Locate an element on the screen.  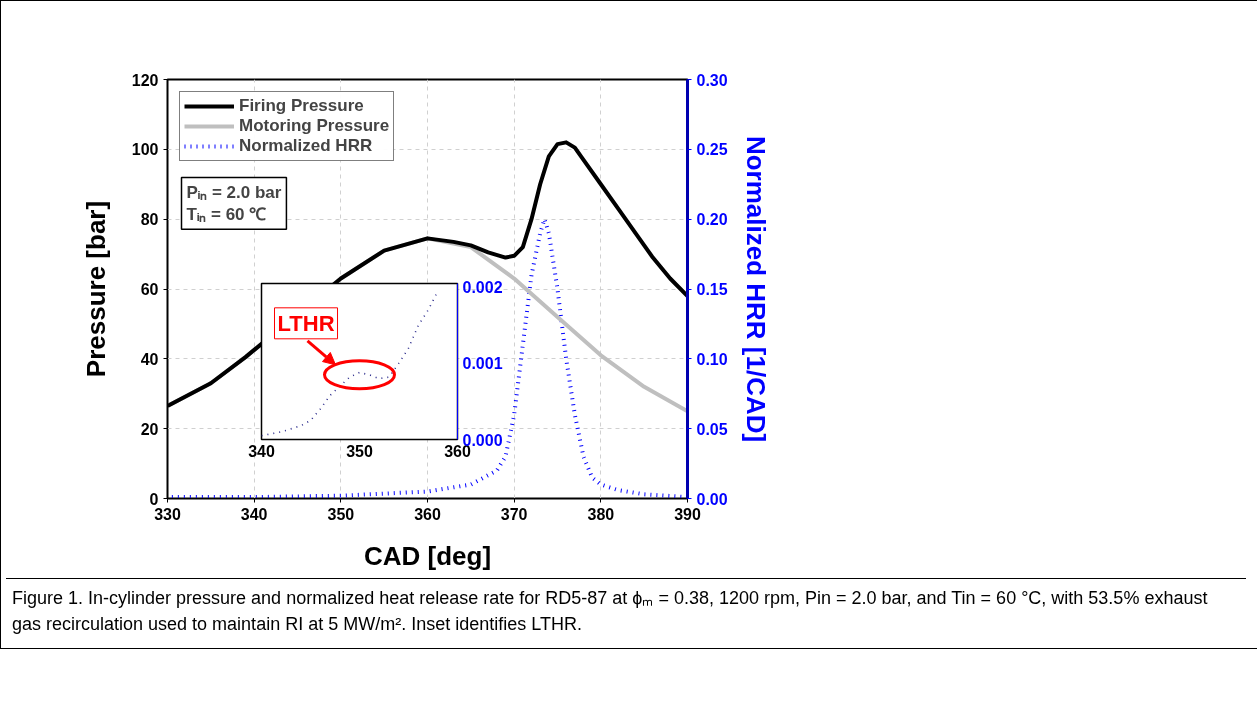
y-tick-label: 60 is located at coordinates (149, 289).